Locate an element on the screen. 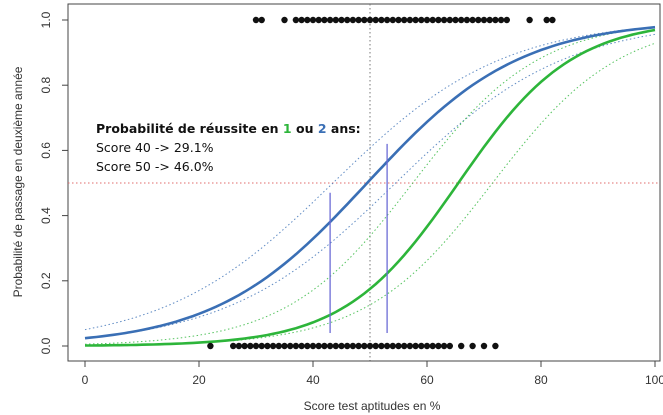 Image resolution: width=663 pixels, height=415 pixels. y-axis-title: Probabilité de passage en deuxième année is located at coordinates (18, 181).